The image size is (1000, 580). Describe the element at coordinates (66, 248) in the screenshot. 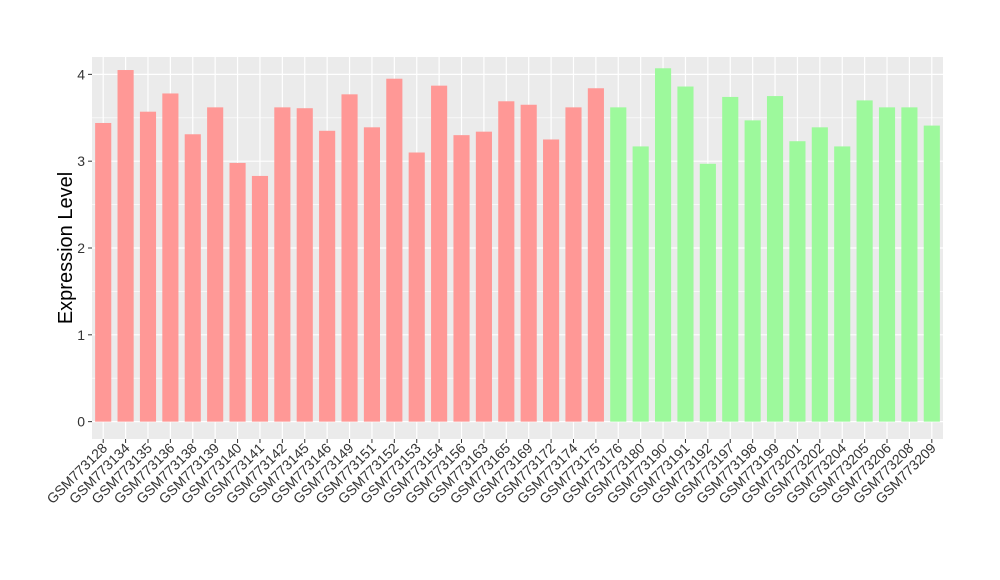

I see `y-axis-title: Expression Level` at that location.